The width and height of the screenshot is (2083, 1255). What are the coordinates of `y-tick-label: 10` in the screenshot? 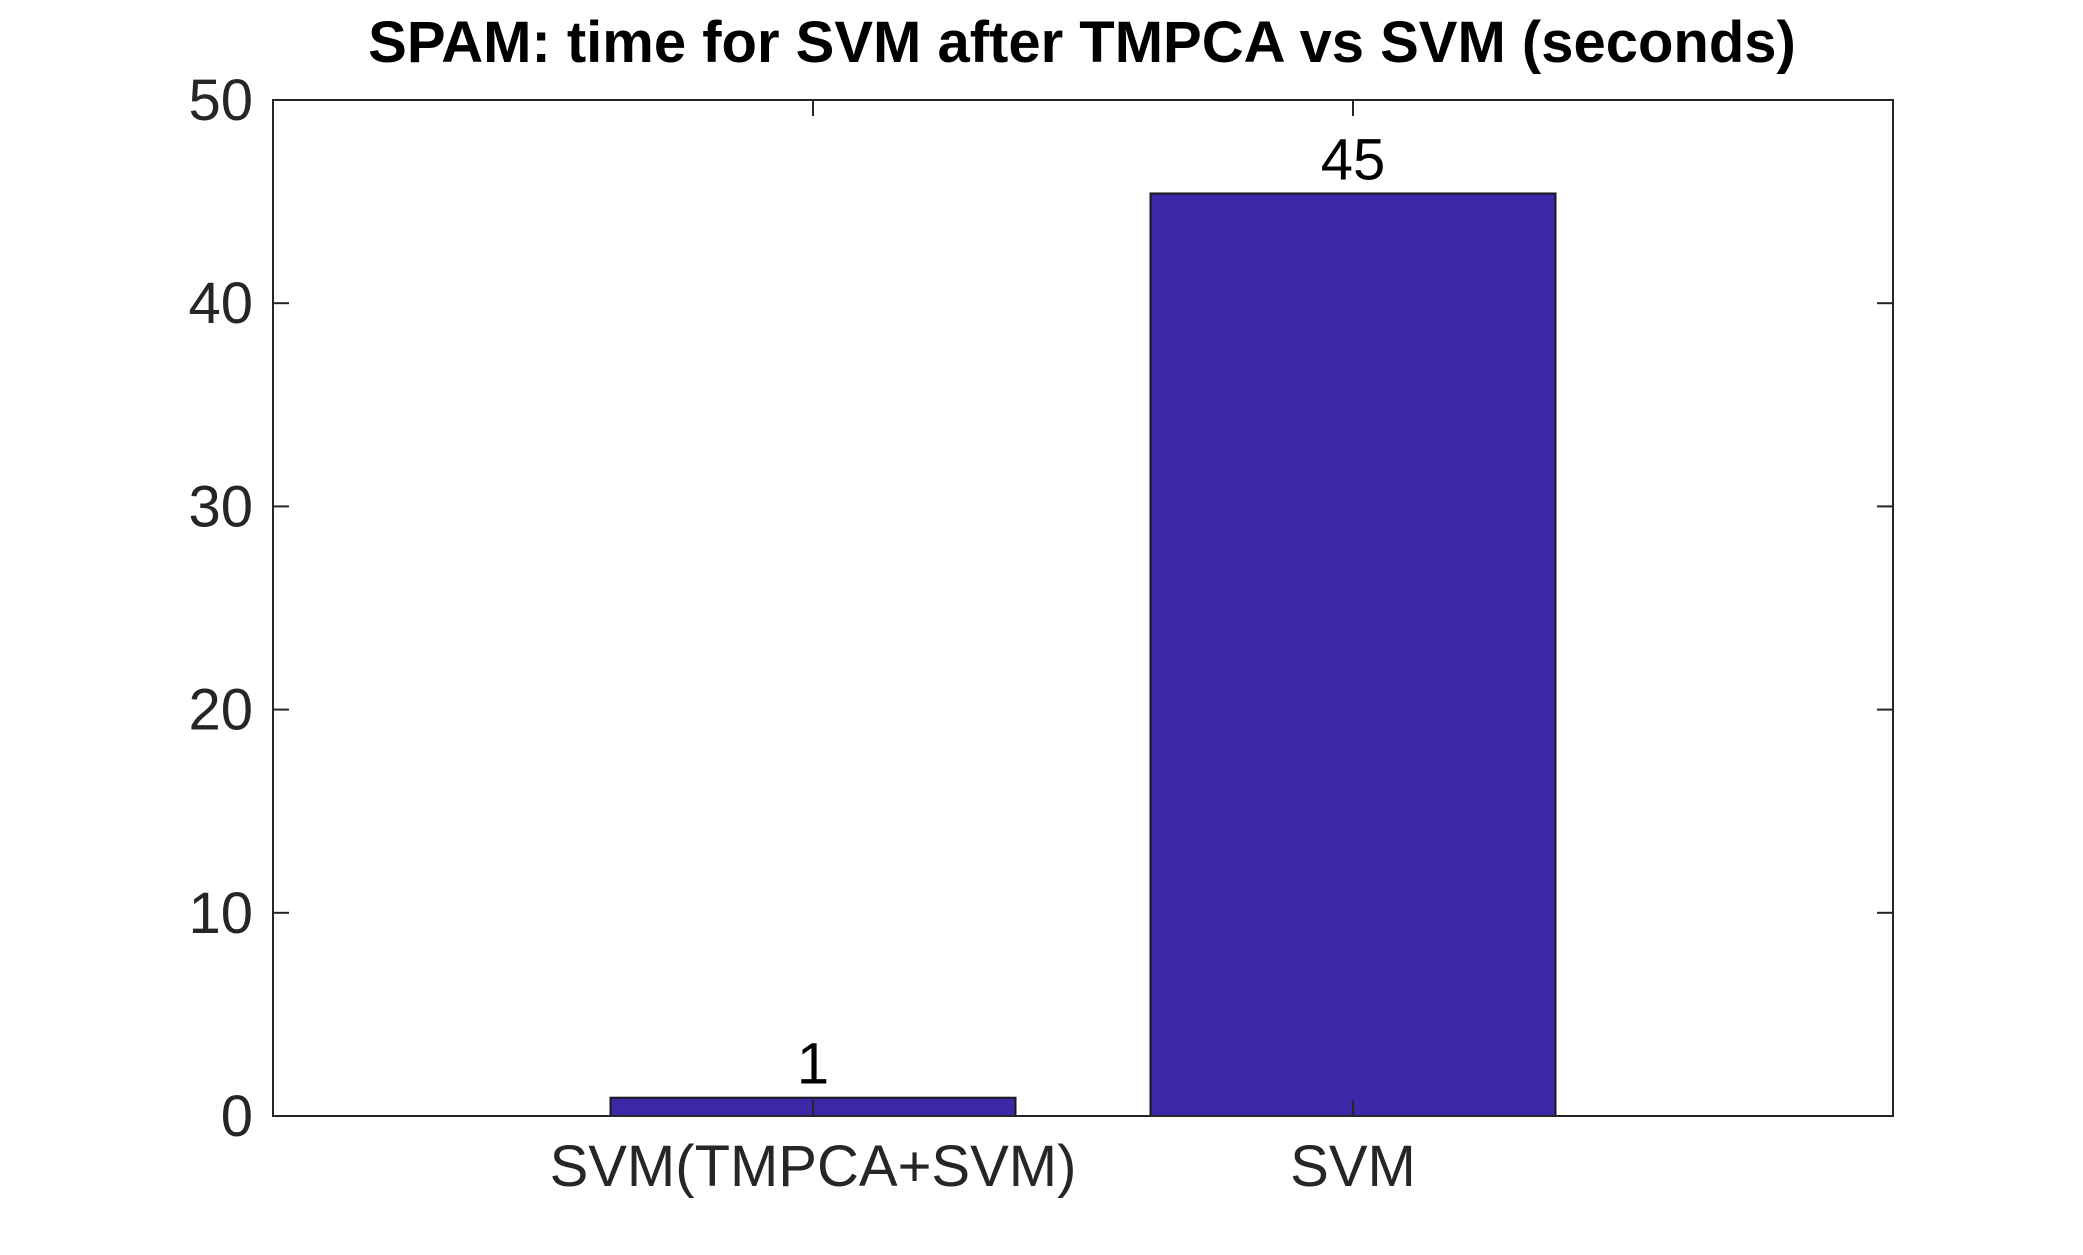 It's located at (220, 913).